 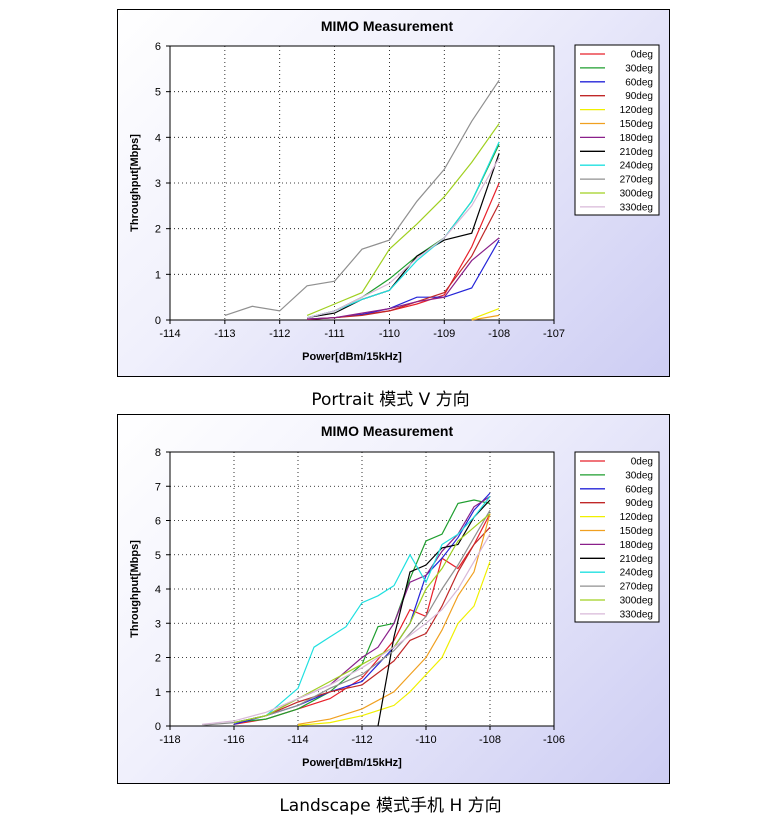 What do you see at coordinates (444, 334) in the screenshot?
I see `x-tick-label: -109` at bounding box center [444, 334].